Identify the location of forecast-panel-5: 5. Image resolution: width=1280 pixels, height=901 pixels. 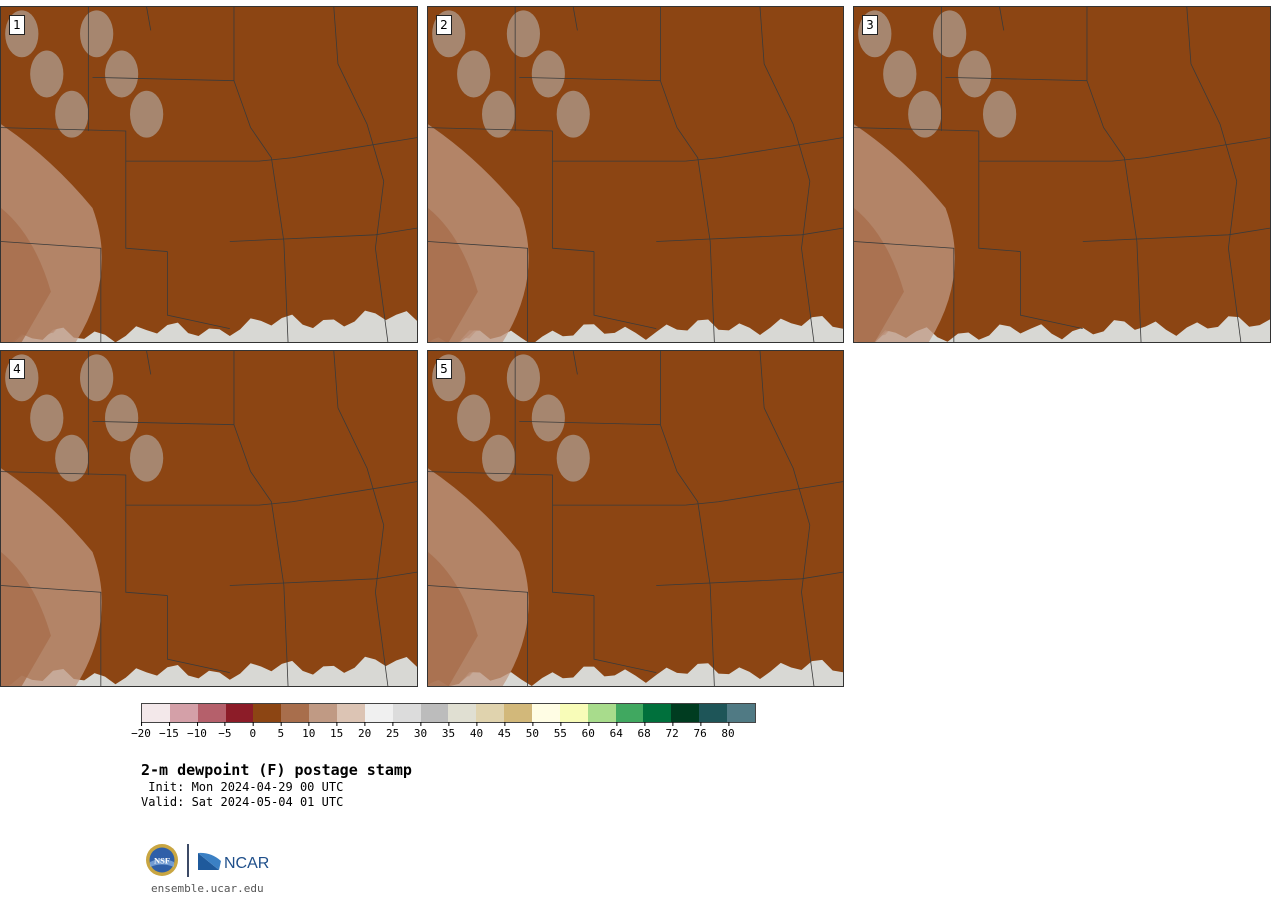
(635, 518).